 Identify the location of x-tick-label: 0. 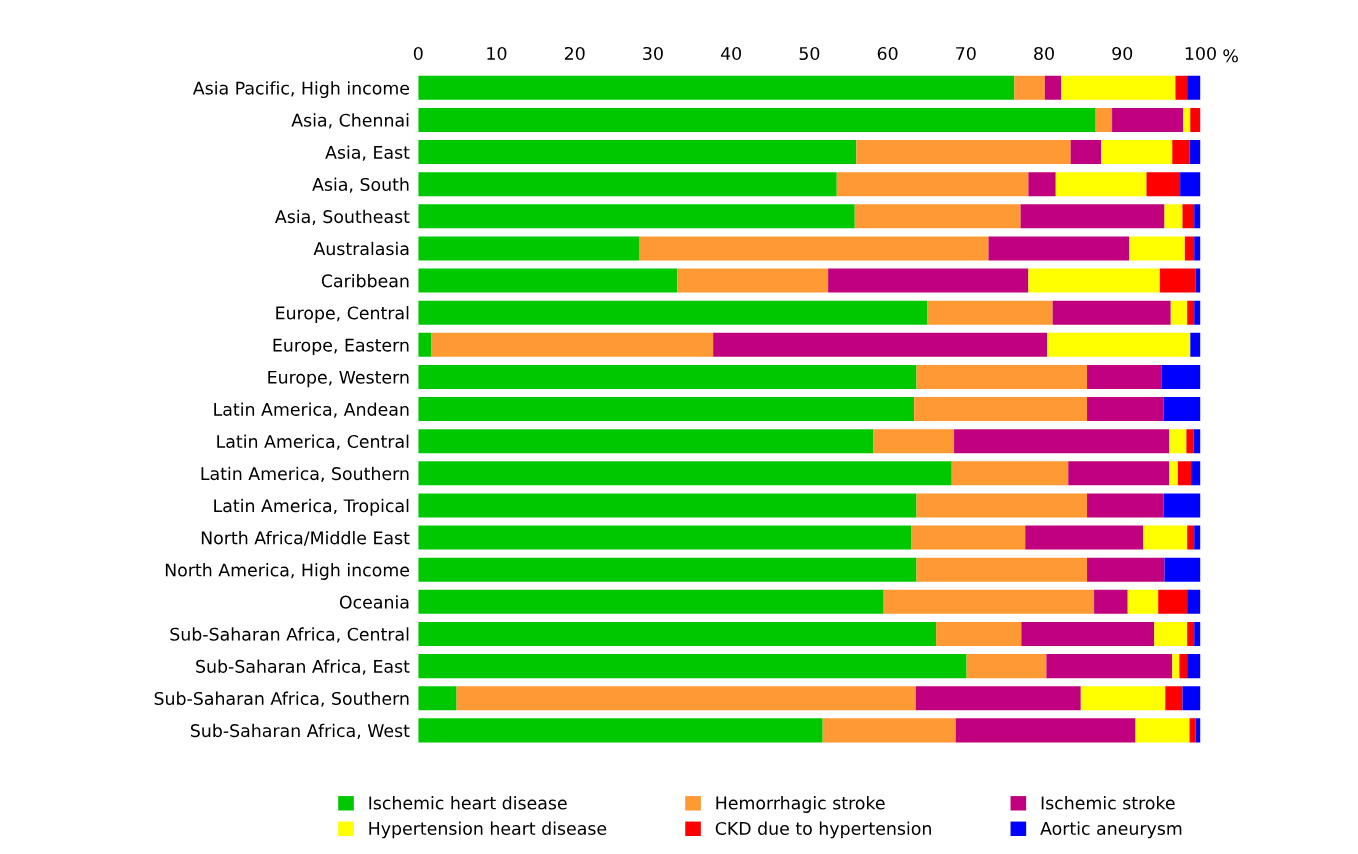
(418, 53).